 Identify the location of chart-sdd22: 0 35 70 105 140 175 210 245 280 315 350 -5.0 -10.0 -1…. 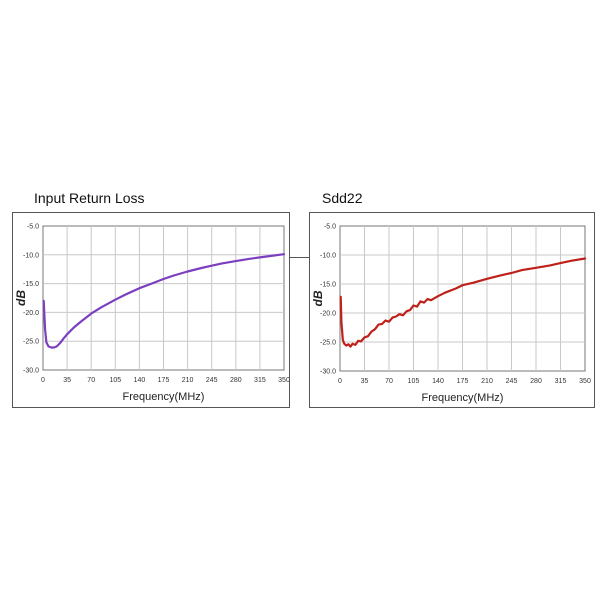
(451, 314).